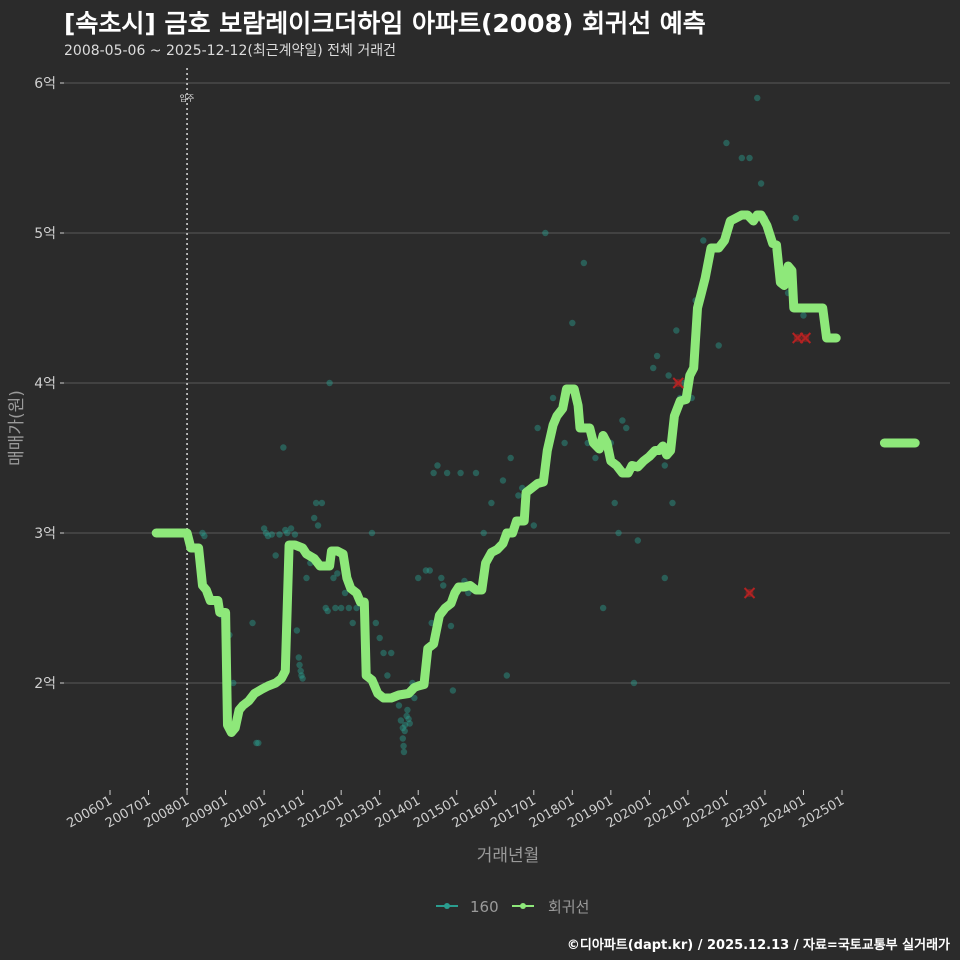 The width and height of the screenshot is (960, 960). I want to click on y-tick-label: 2억, so click(45, 684).